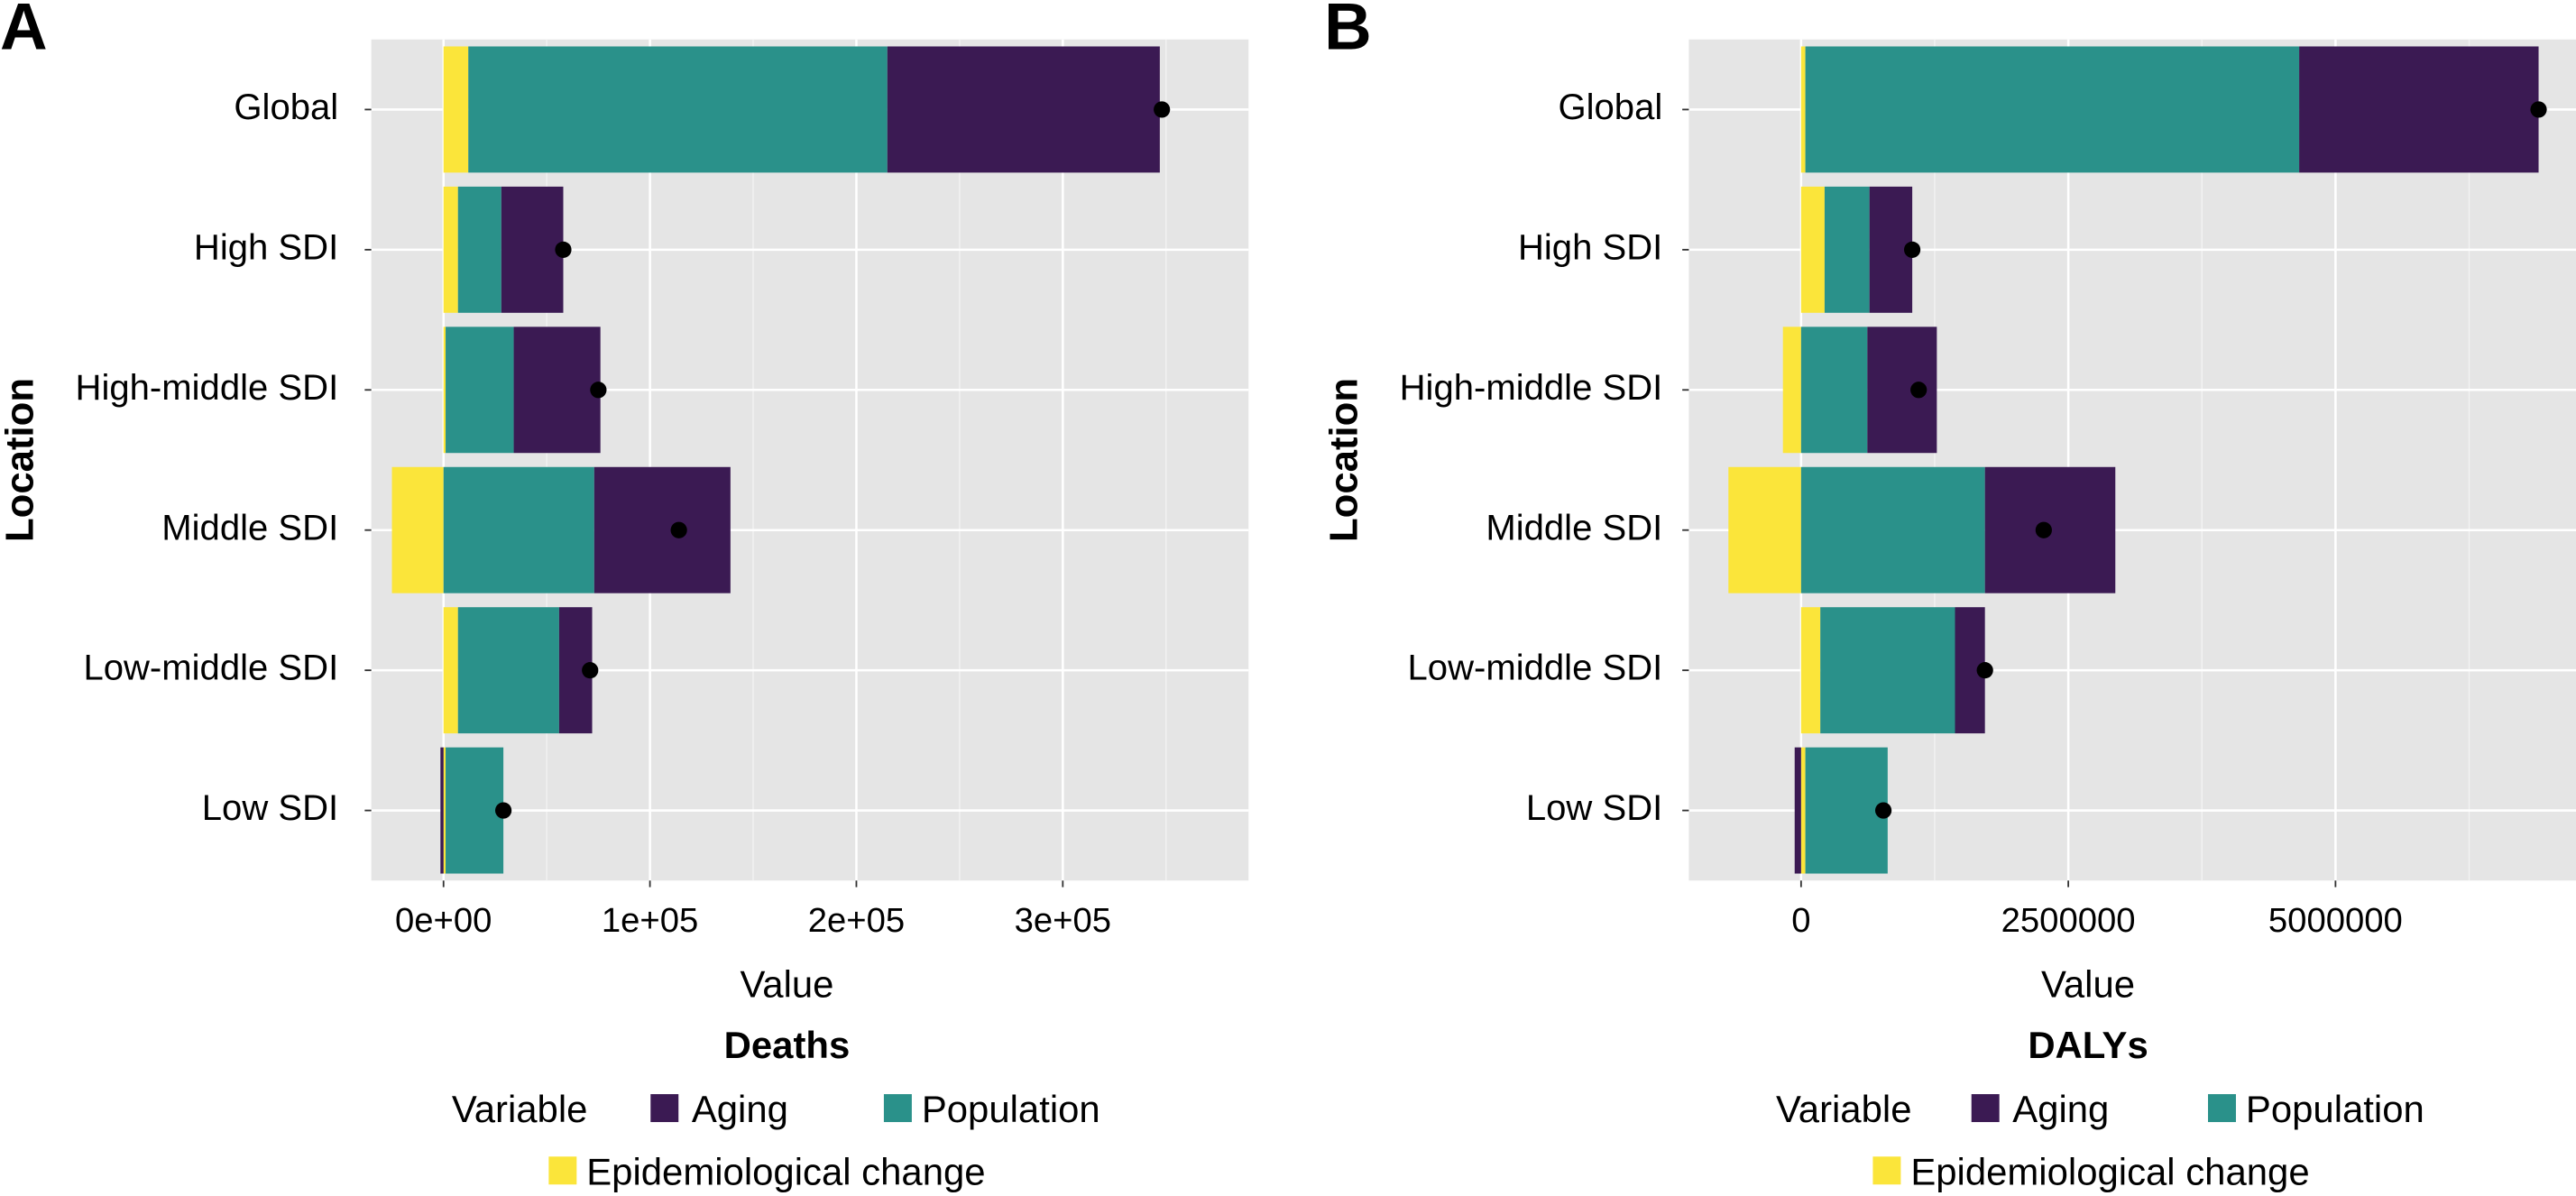  I want to click on panel-caption: Deaths, so click(787, 1045).